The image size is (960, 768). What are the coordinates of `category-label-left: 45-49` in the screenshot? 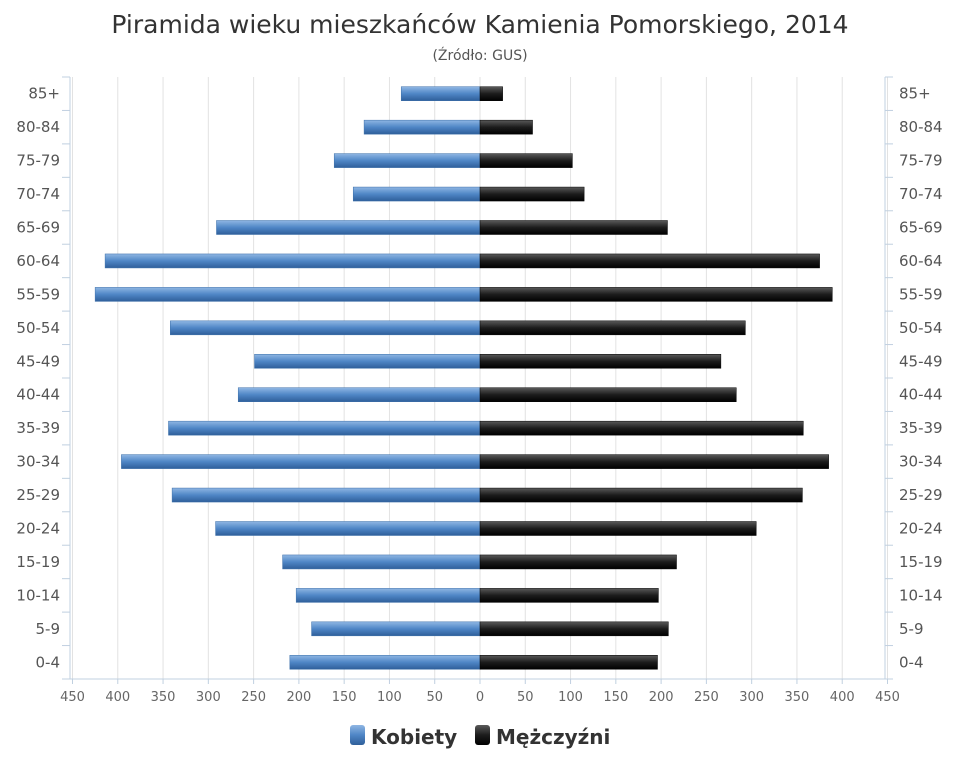 It's located at (38, 361).